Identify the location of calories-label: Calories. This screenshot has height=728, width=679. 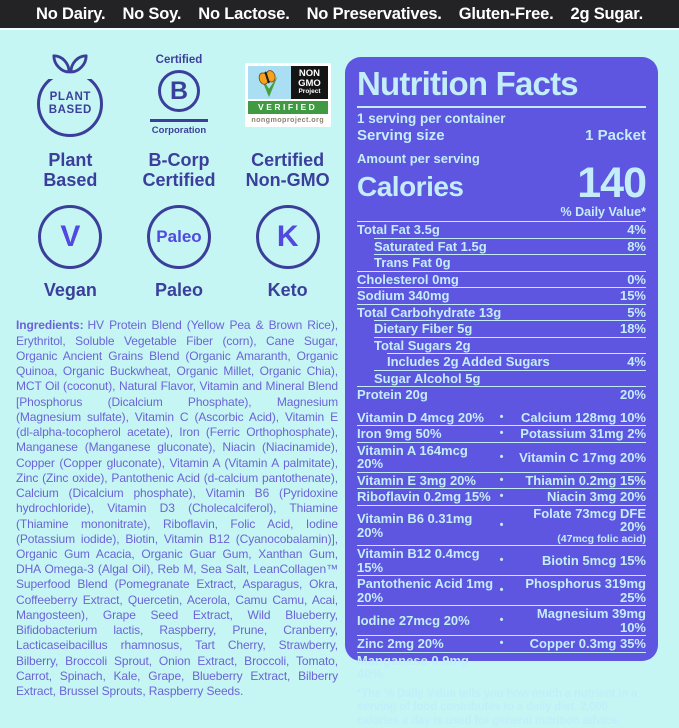
(410, 186).